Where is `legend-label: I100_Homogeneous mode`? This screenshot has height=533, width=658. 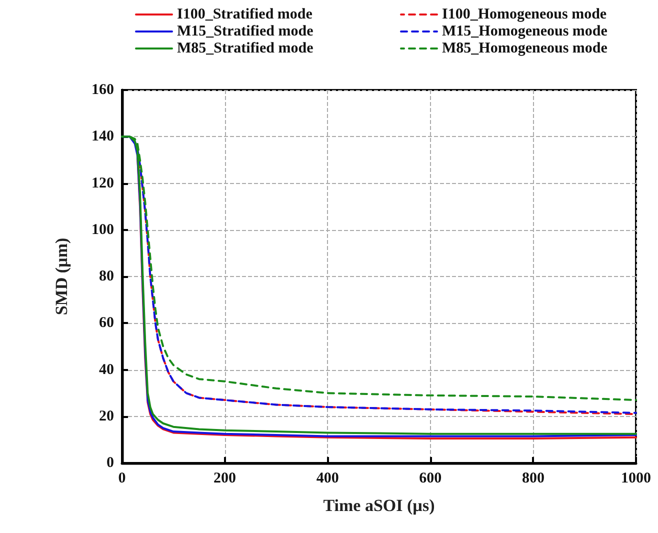
legend-label: I100_Homogeneous mode is located at coordinates (524, 14).